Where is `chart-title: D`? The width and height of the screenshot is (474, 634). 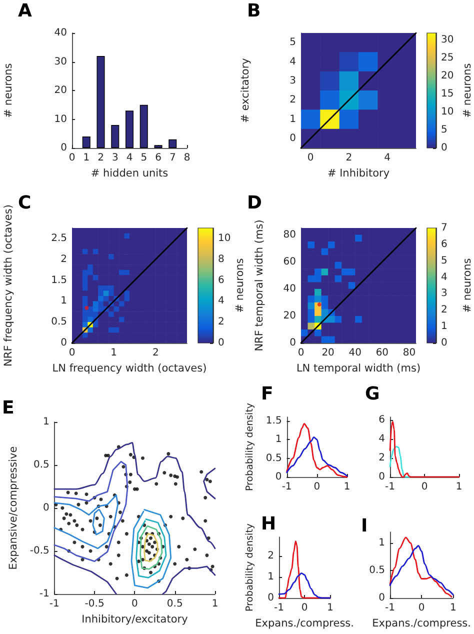 chart-title: D is located at coordinates (254, 203).